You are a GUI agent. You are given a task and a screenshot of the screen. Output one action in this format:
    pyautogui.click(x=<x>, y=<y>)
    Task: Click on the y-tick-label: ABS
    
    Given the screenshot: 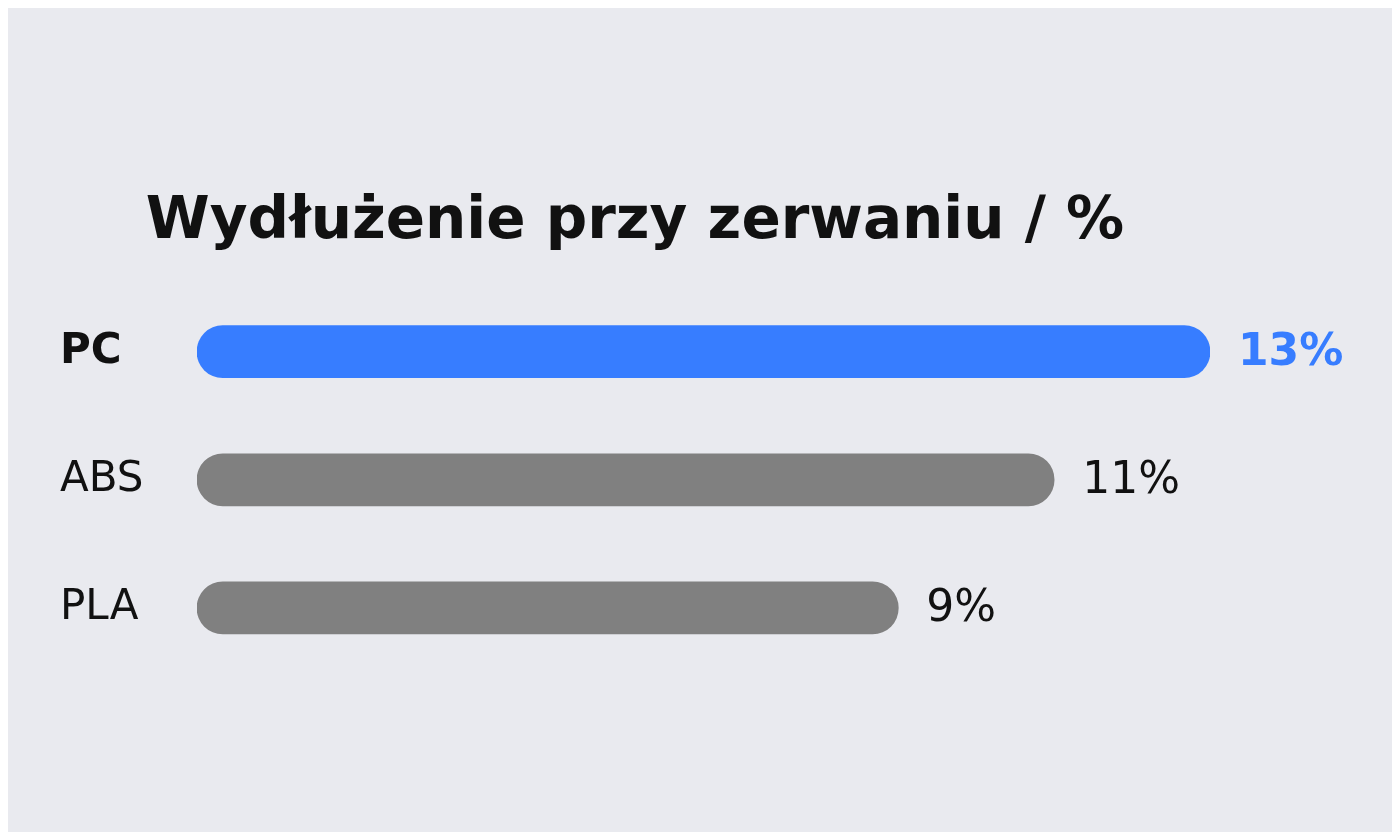 What is the action you would take?
    pyautogui.click(x=102, y=476)
    